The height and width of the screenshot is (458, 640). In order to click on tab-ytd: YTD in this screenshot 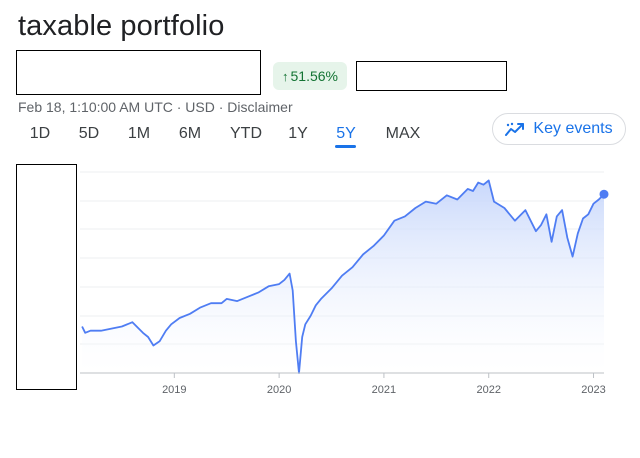, I will do `click(246, 133)`.